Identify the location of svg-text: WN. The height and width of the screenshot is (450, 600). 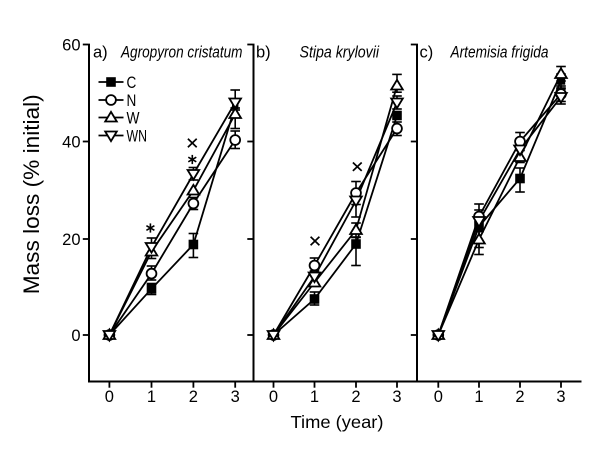
(137, 137).